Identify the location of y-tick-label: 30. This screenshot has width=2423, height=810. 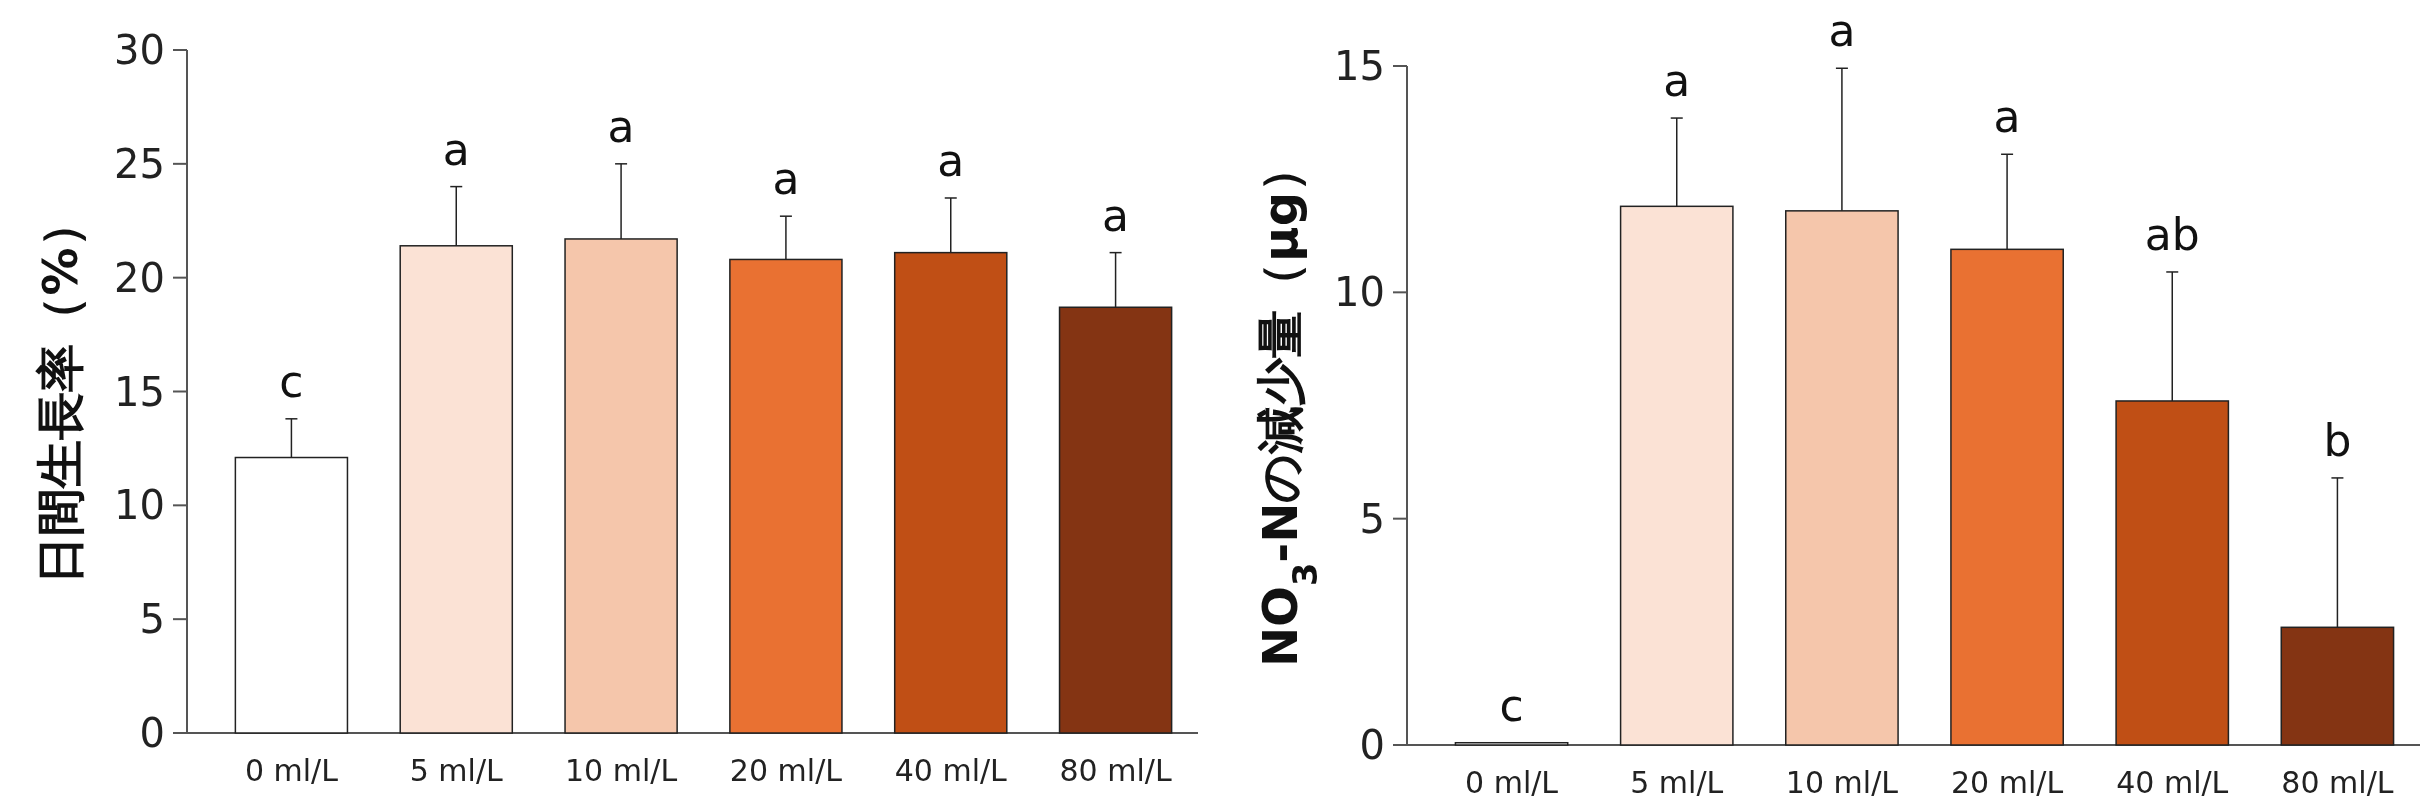
(139, 50).